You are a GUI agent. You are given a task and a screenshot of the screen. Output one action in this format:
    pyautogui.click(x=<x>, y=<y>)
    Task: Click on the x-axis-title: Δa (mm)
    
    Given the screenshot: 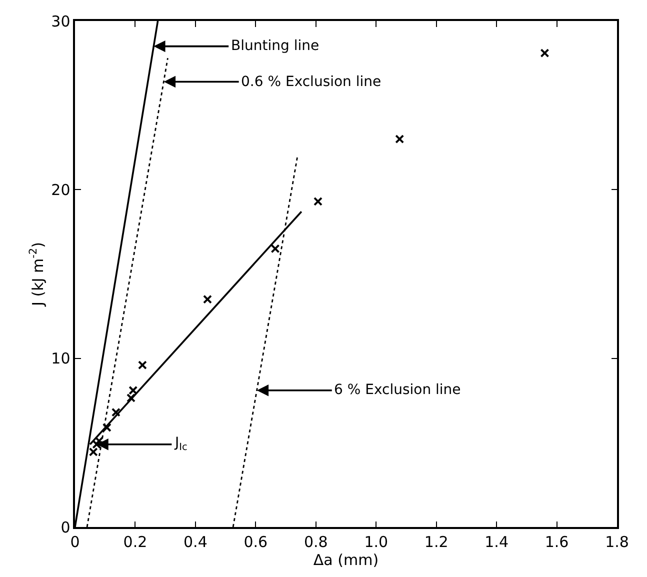 What is the action you would take?
    pyautogui.click(x=346, y=559)
    